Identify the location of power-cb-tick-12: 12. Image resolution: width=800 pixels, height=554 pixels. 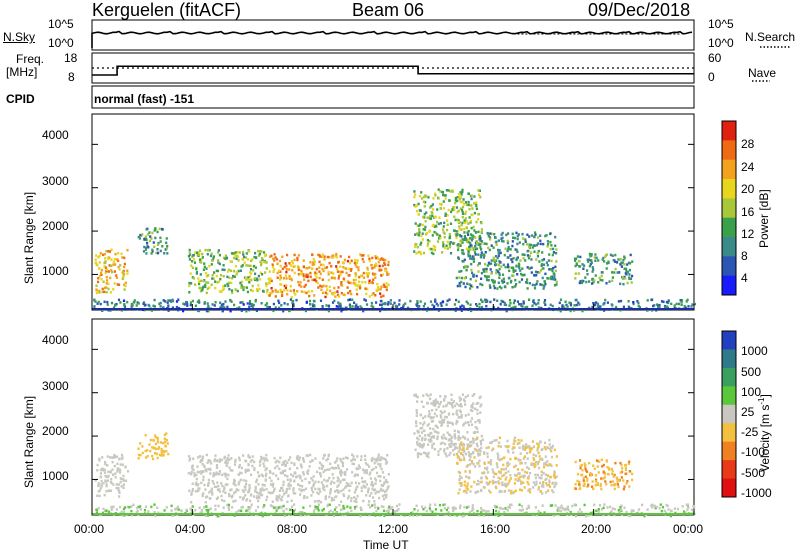
(748, 234).